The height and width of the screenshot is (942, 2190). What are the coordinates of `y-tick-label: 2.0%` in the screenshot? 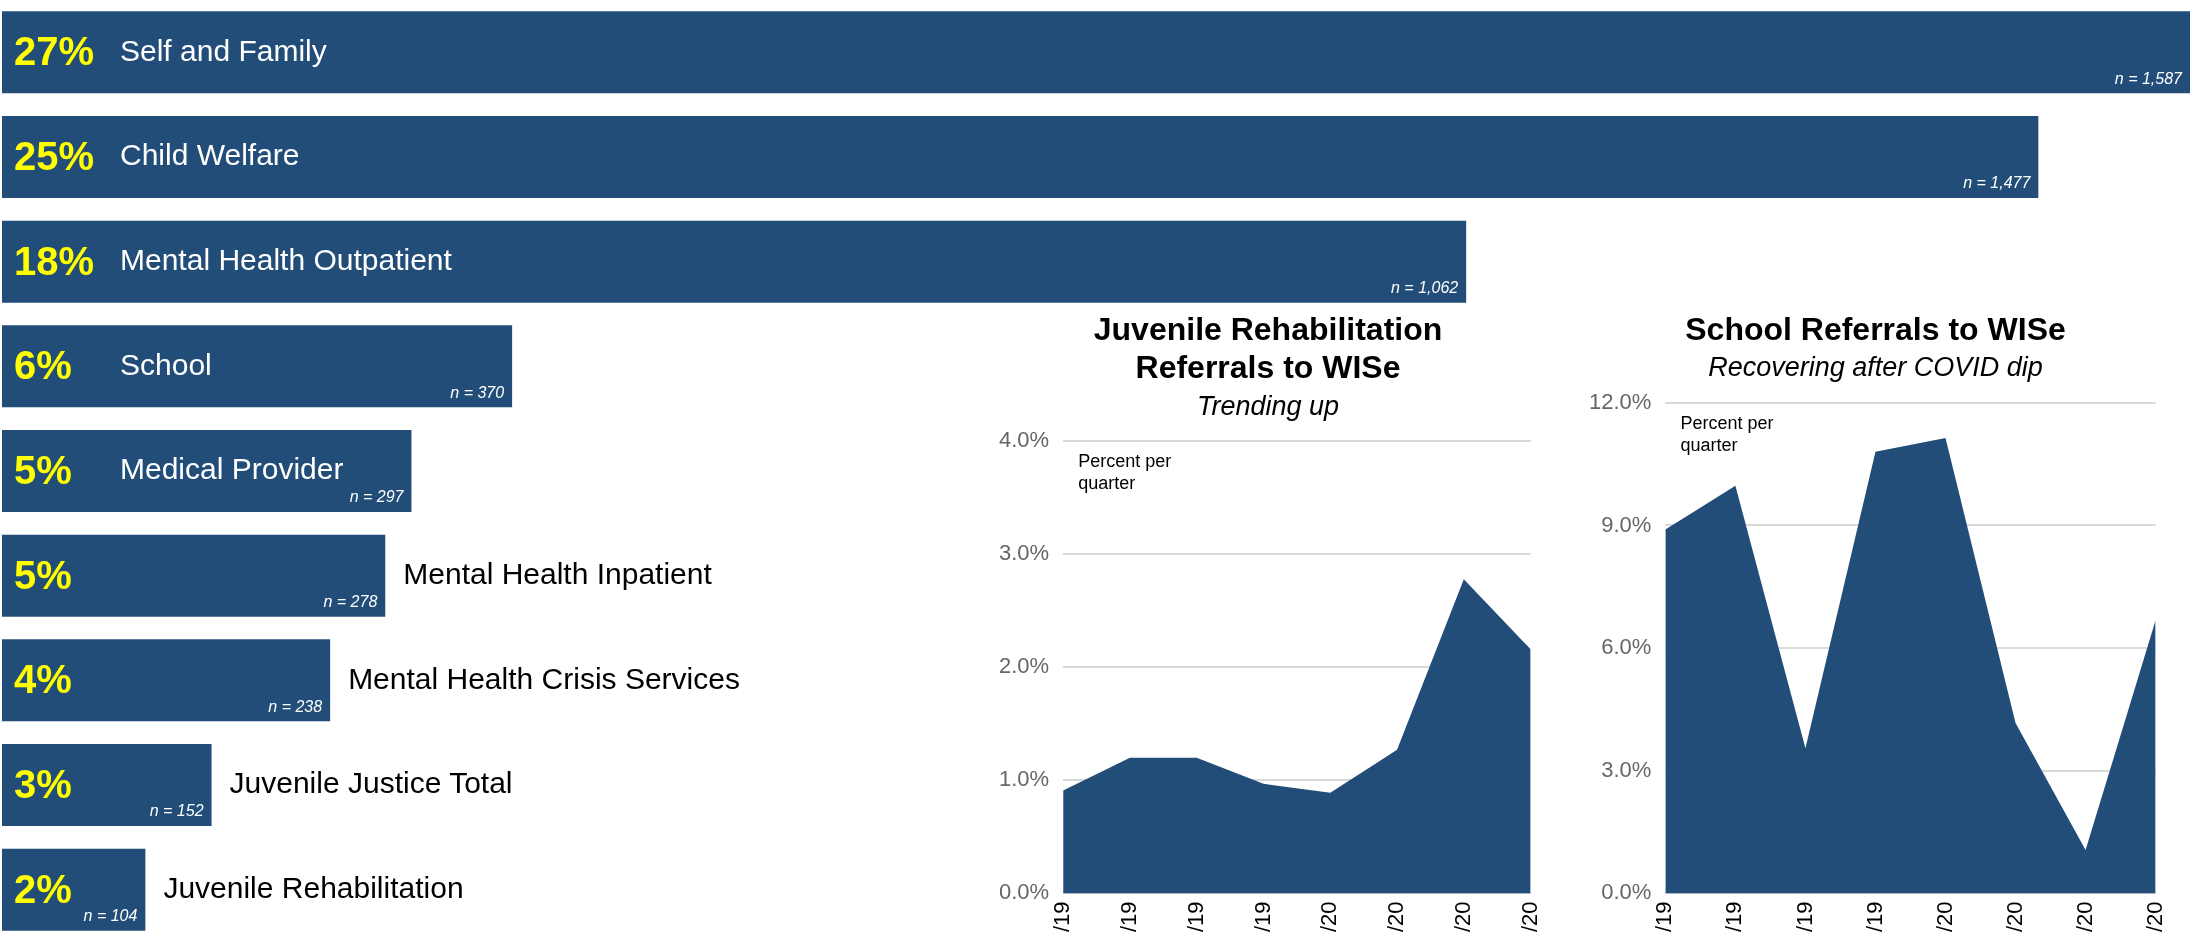 It's located at (1024, 666).